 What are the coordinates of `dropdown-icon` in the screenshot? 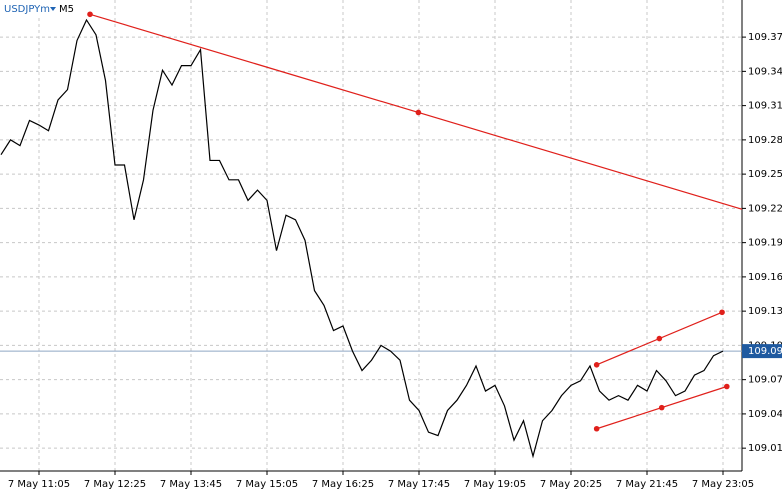 It's located at (53, 9).